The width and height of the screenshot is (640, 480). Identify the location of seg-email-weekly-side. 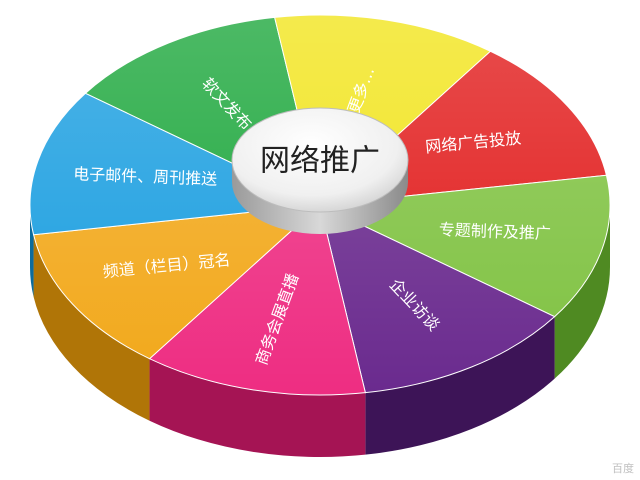
(32, 251).